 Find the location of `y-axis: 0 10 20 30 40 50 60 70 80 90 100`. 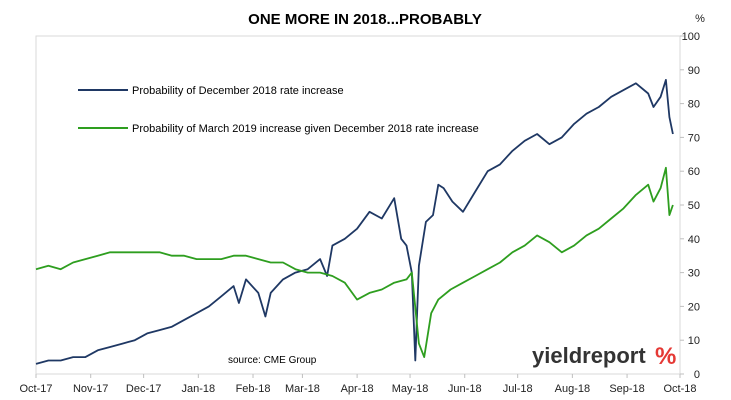

y-axis: 0 10 20 30 40 50 60 70 80 90 100 is located at coordinates (690, 206).